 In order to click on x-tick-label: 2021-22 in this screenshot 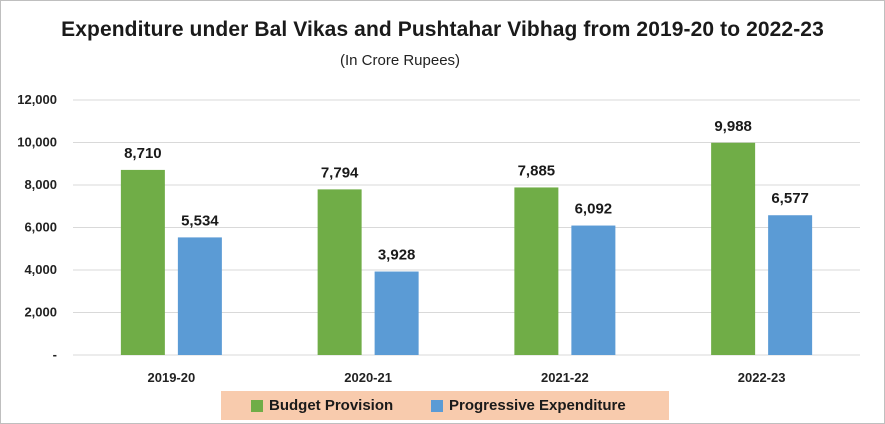, I will do `click(565, 377)`.